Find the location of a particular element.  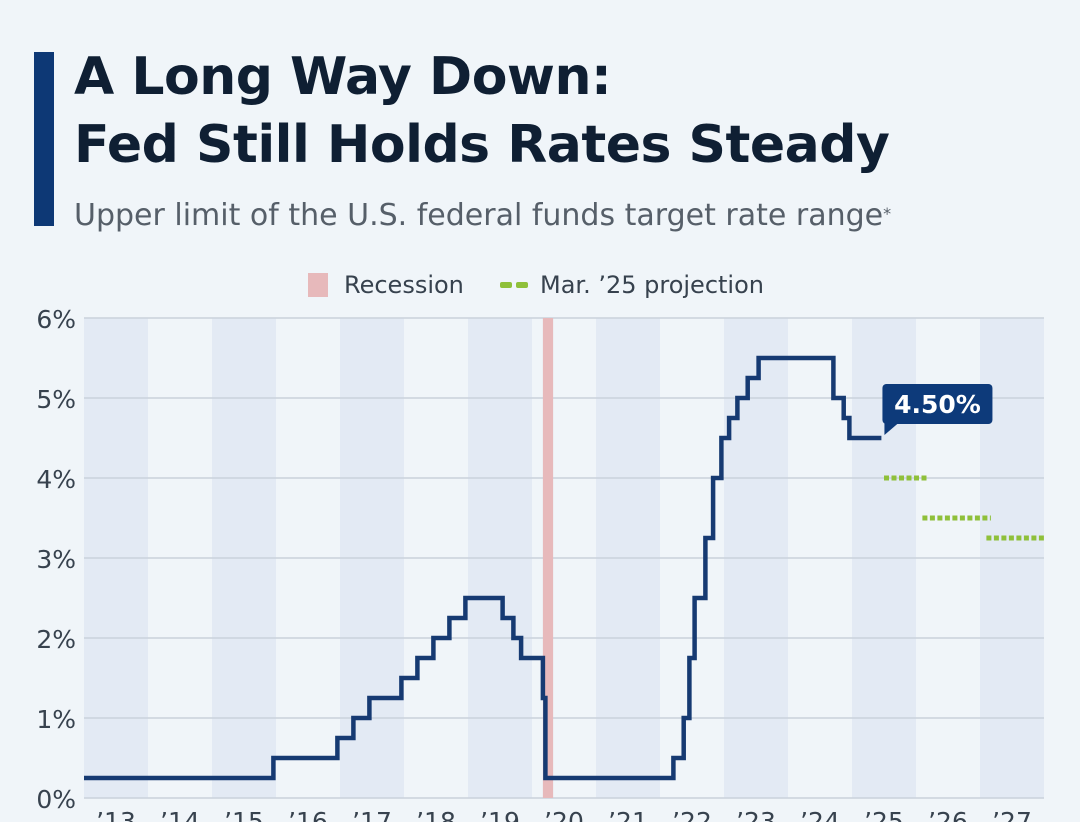

x-tick-label: ’26 is located at coordinates (948, 814).